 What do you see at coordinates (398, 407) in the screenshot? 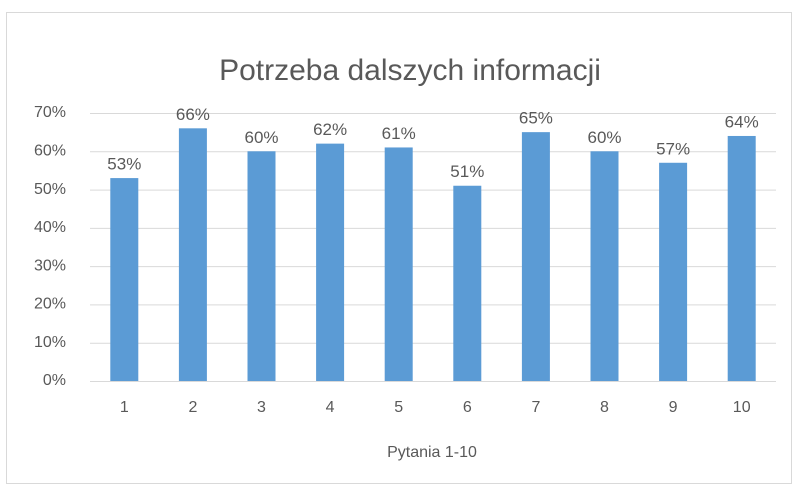
I see `x-tick-label: 5` at bounding box center [398, 407].